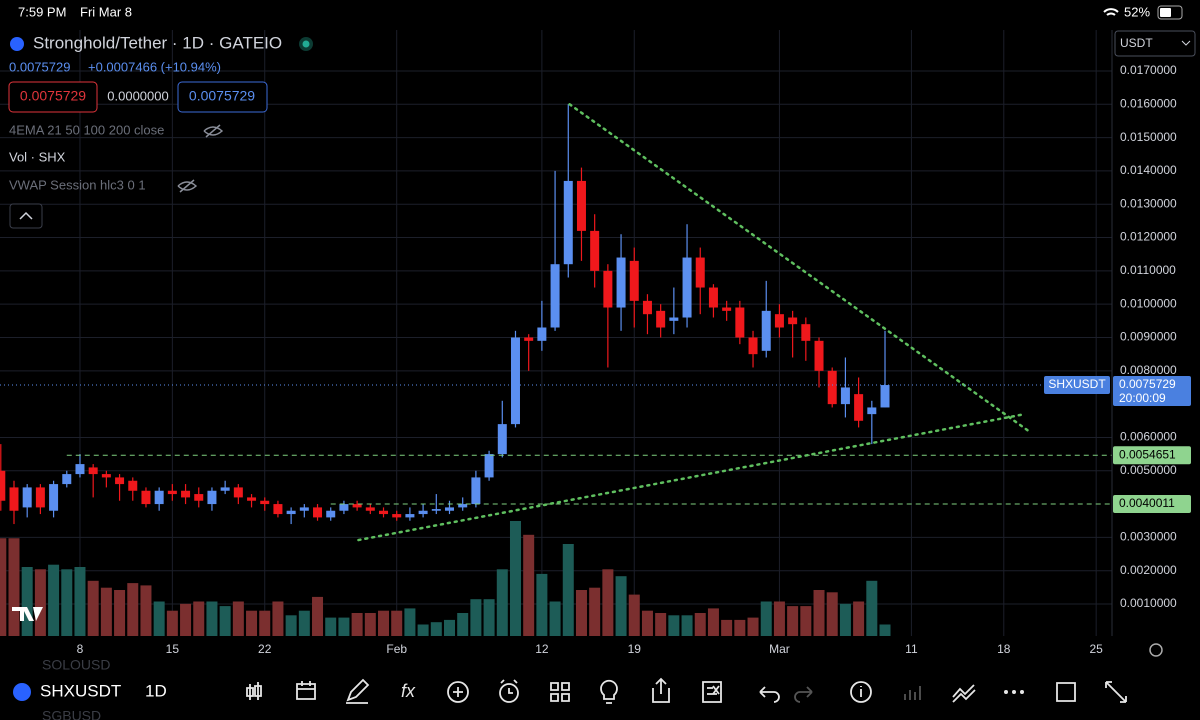 Image resolution: width=1200 pixels, height=720 pixels. What do you see at coordinates (692, 477) in the screenshot?
I see `trend-line` at bounding box center [692, 477].